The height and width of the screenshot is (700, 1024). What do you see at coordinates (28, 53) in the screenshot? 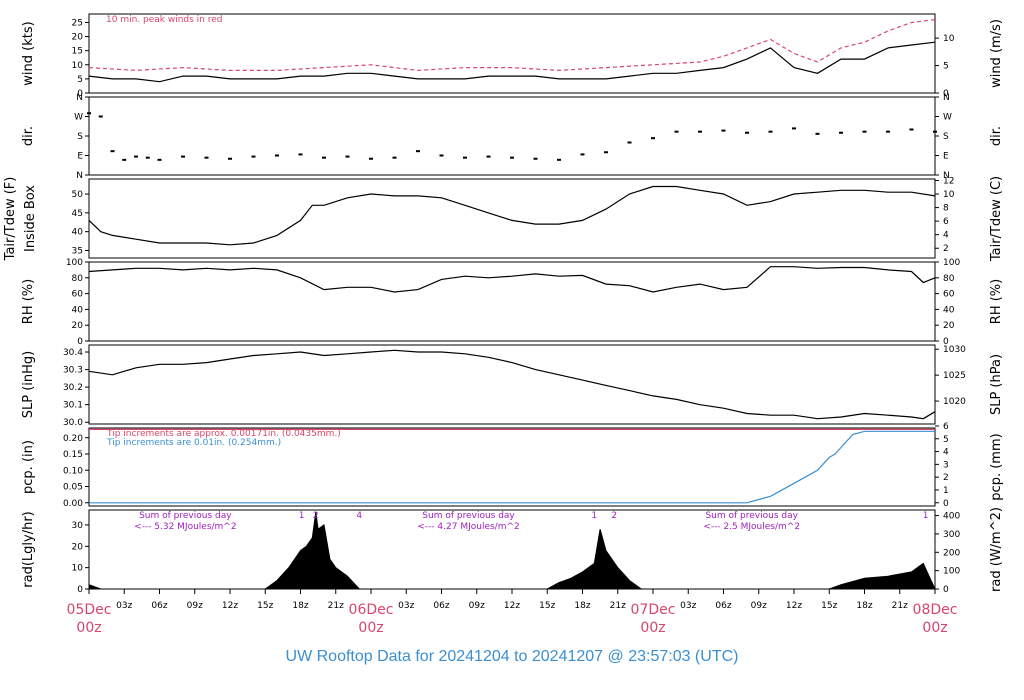
I see `wind-ylabel-left: wind (kts)` at bounding box center [28, 53].